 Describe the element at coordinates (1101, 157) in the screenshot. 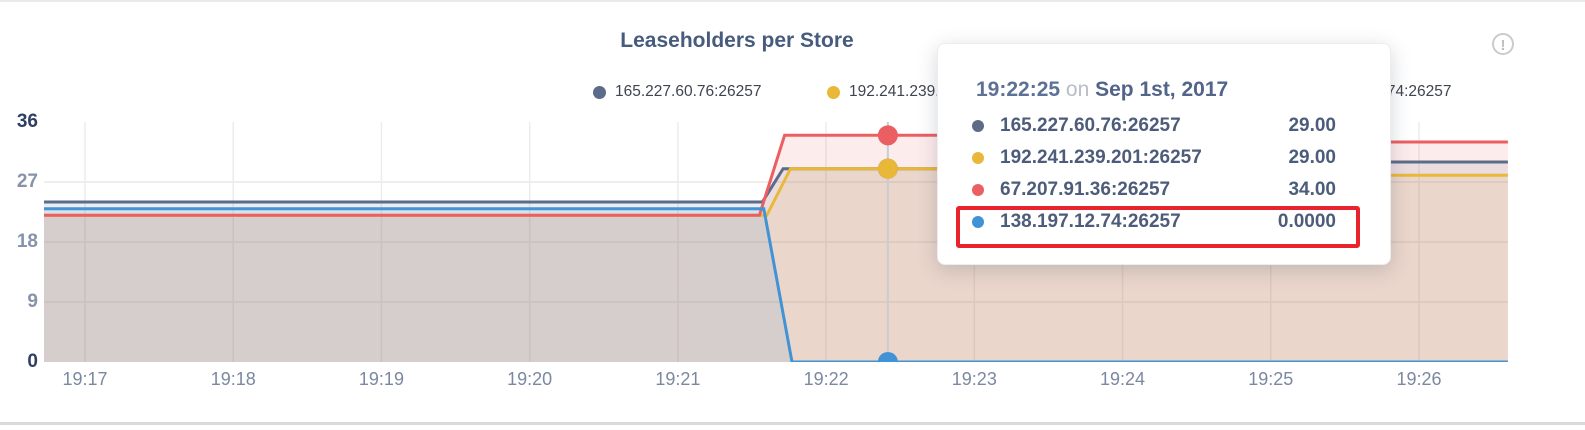

I see `tooltip-series-label: 192.241.239.201:26257` at that location.